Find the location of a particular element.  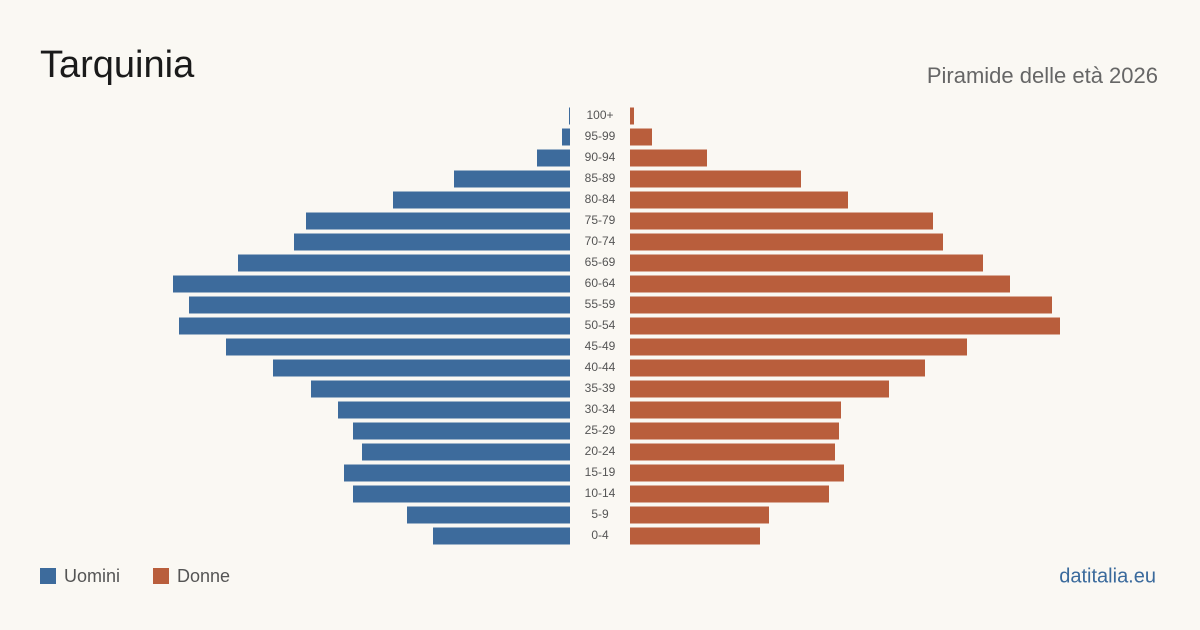

age-label: 10-14 is located at coordinates (600, 493).